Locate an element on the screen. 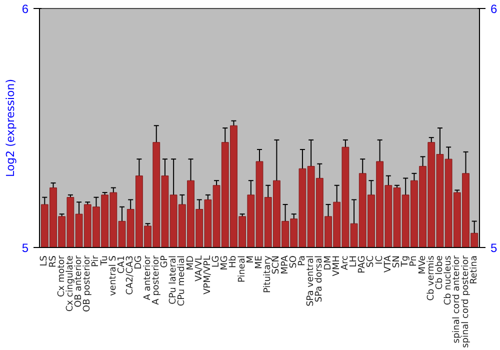  x-tick-label: SO is located at coordinates (293, 262).